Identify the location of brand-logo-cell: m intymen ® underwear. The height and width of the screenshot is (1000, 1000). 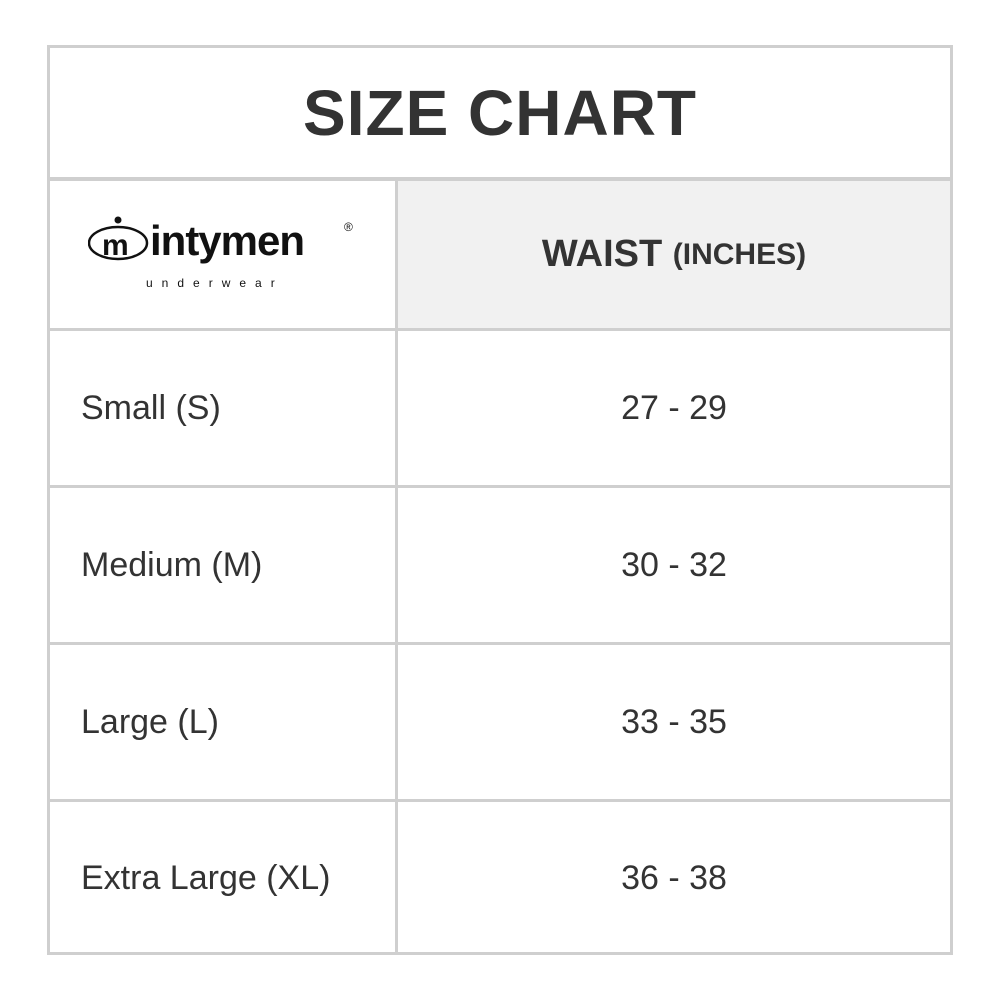
(224, 254).